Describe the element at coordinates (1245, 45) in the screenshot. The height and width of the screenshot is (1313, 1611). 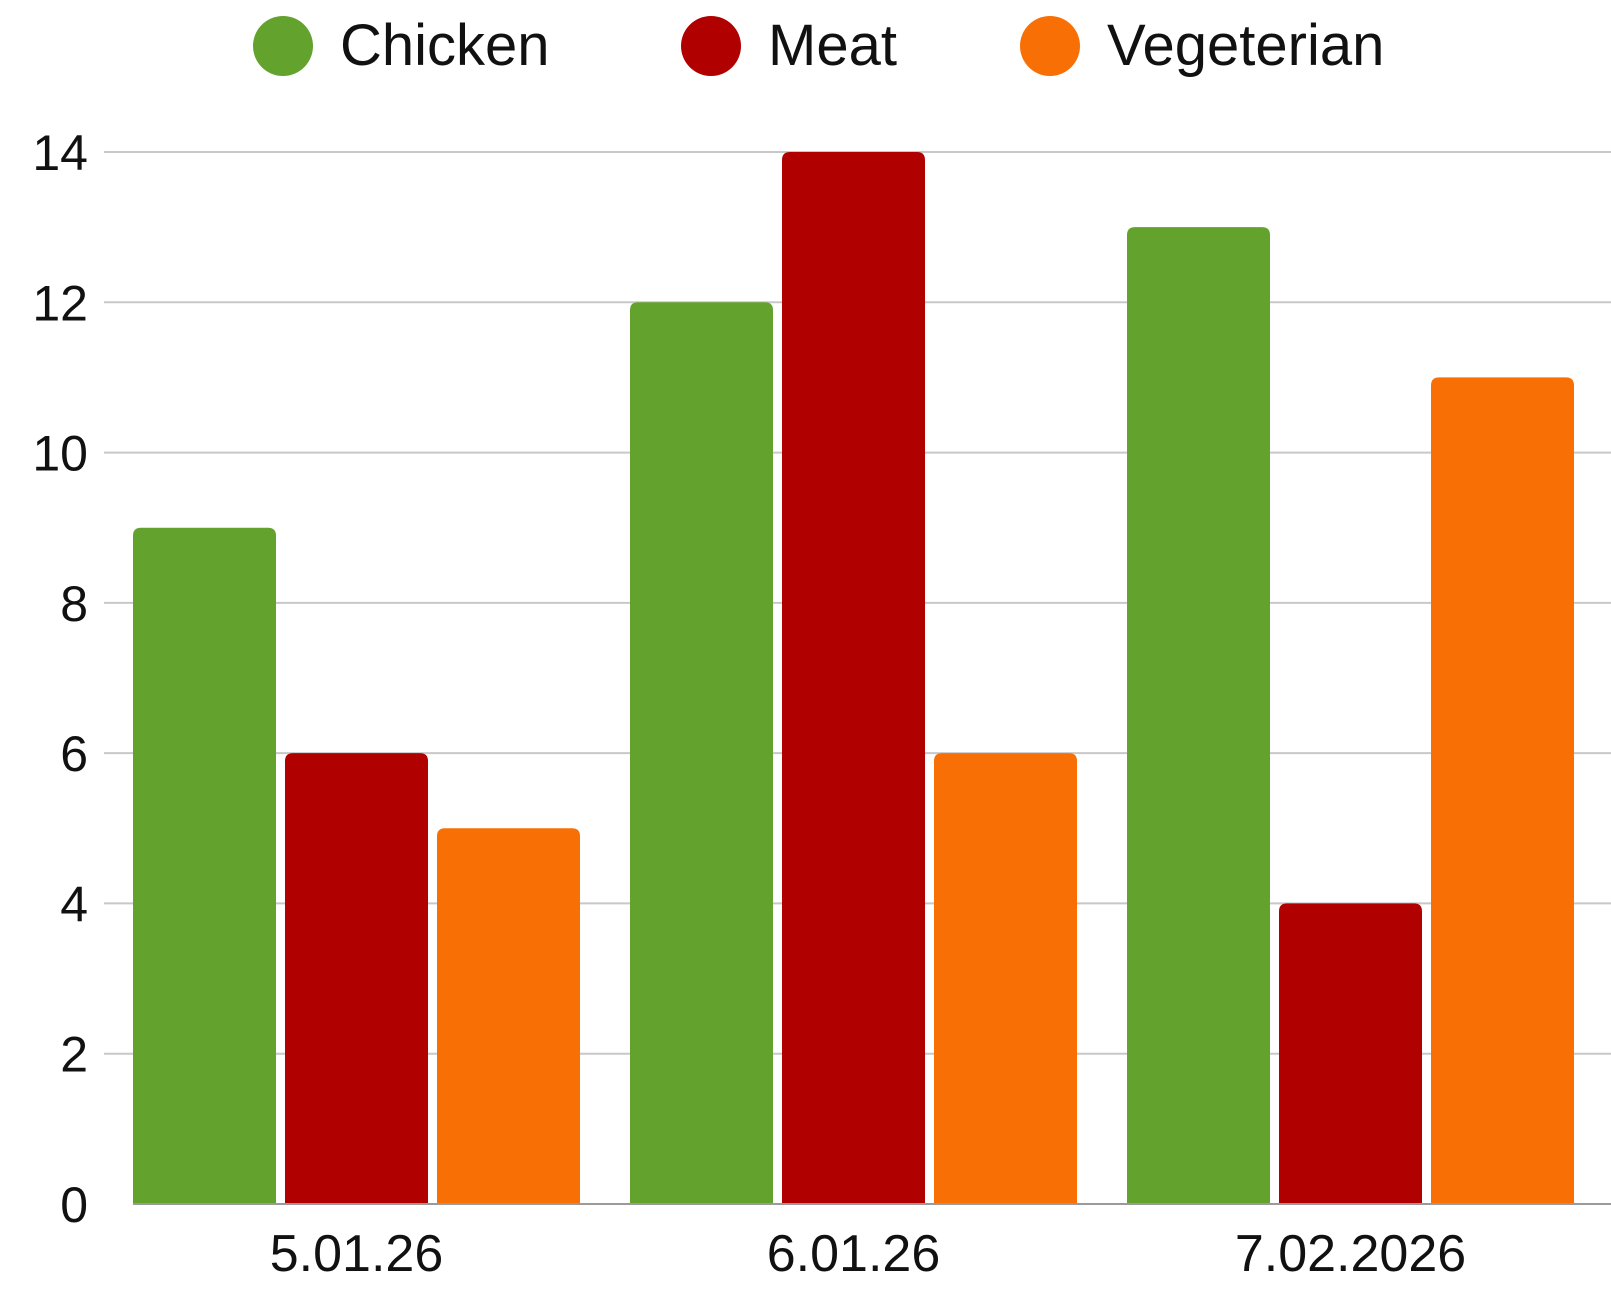
I see `legend-label-vegeterian: Vegeterian` at that location.